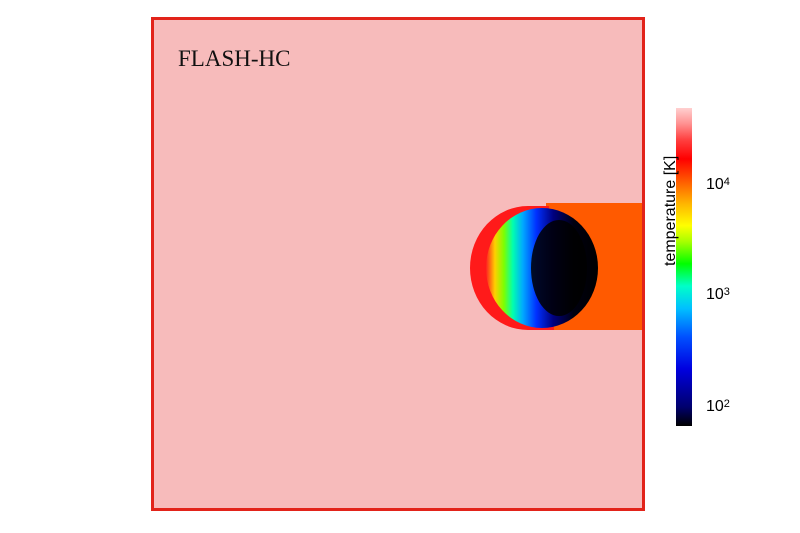 This screenshot has height=533, width=800. What do you see at coordinates (718, 294) in the screenshot?
I see `colorbar-tick-10e3: 103` at bounding box center [718, 294].